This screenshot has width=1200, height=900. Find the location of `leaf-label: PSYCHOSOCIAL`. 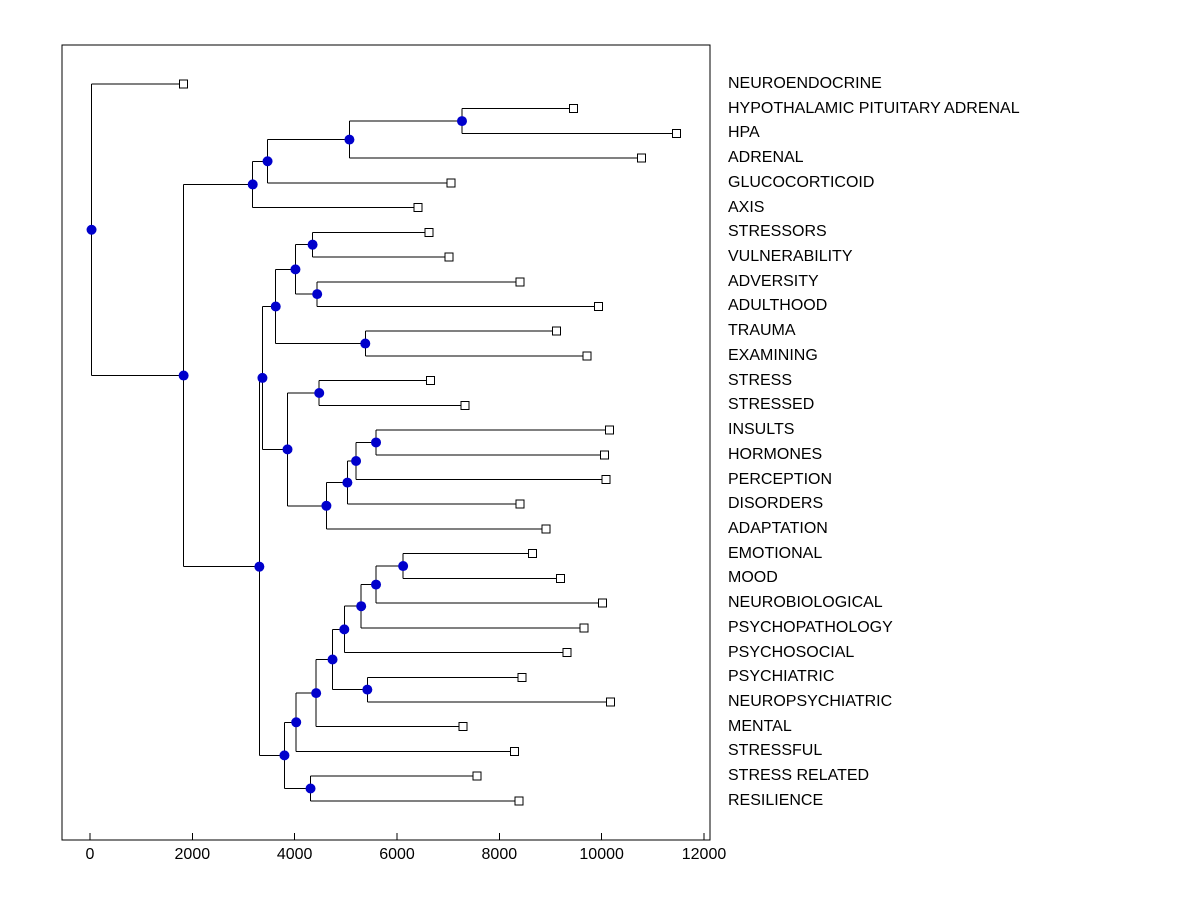

leaf-label: PSYCHOSOCIAL is located at coordinates (791, 652).